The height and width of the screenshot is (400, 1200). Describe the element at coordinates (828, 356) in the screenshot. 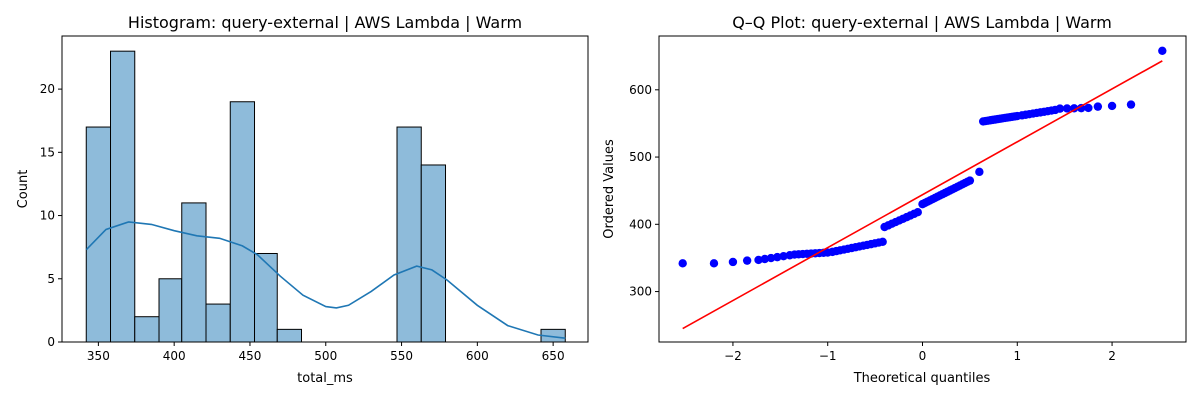

I see `qq-x-tick-label: −1` at that location.